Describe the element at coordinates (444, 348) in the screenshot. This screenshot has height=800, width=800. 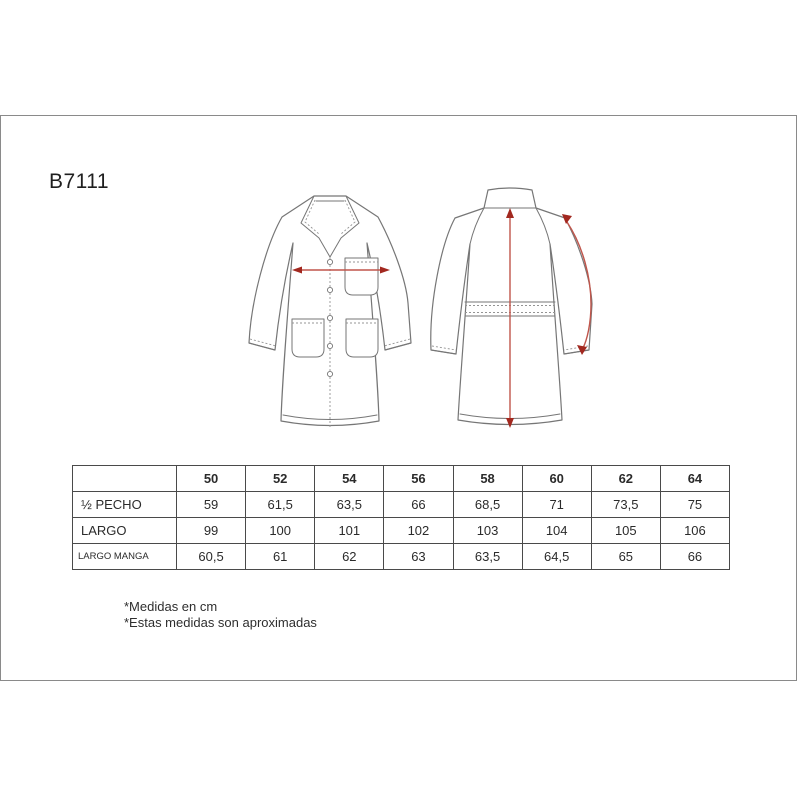
I see `back-left-cuff-stitch` at that location.